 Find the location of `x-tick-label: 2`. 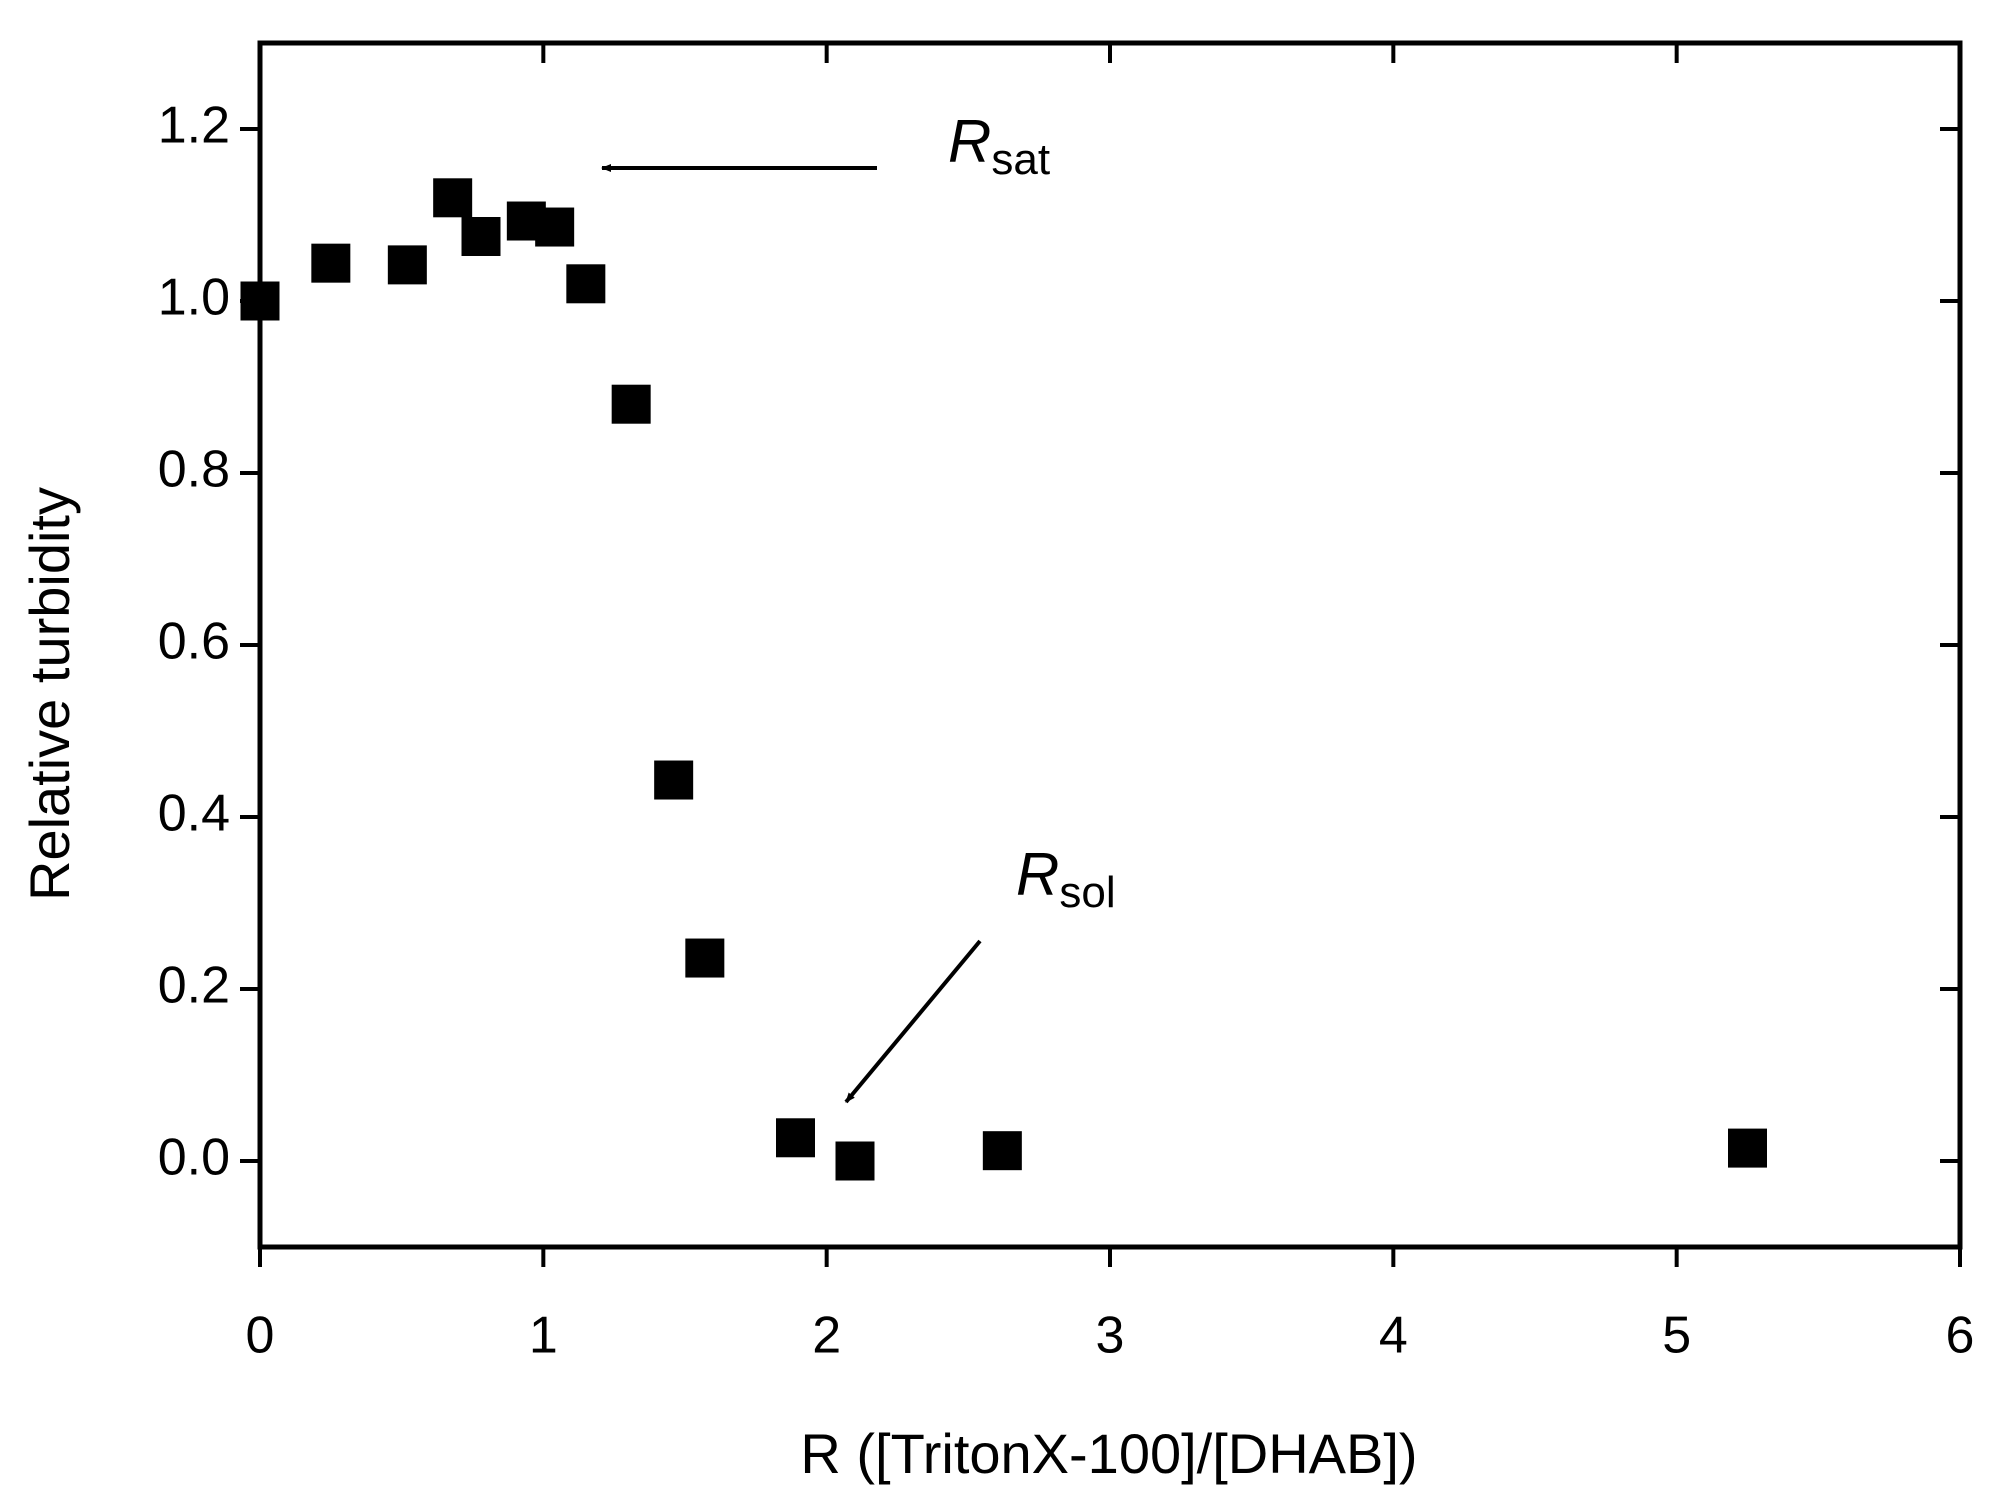

x-tick-label: 2 is located at coordinates (826, 1336).